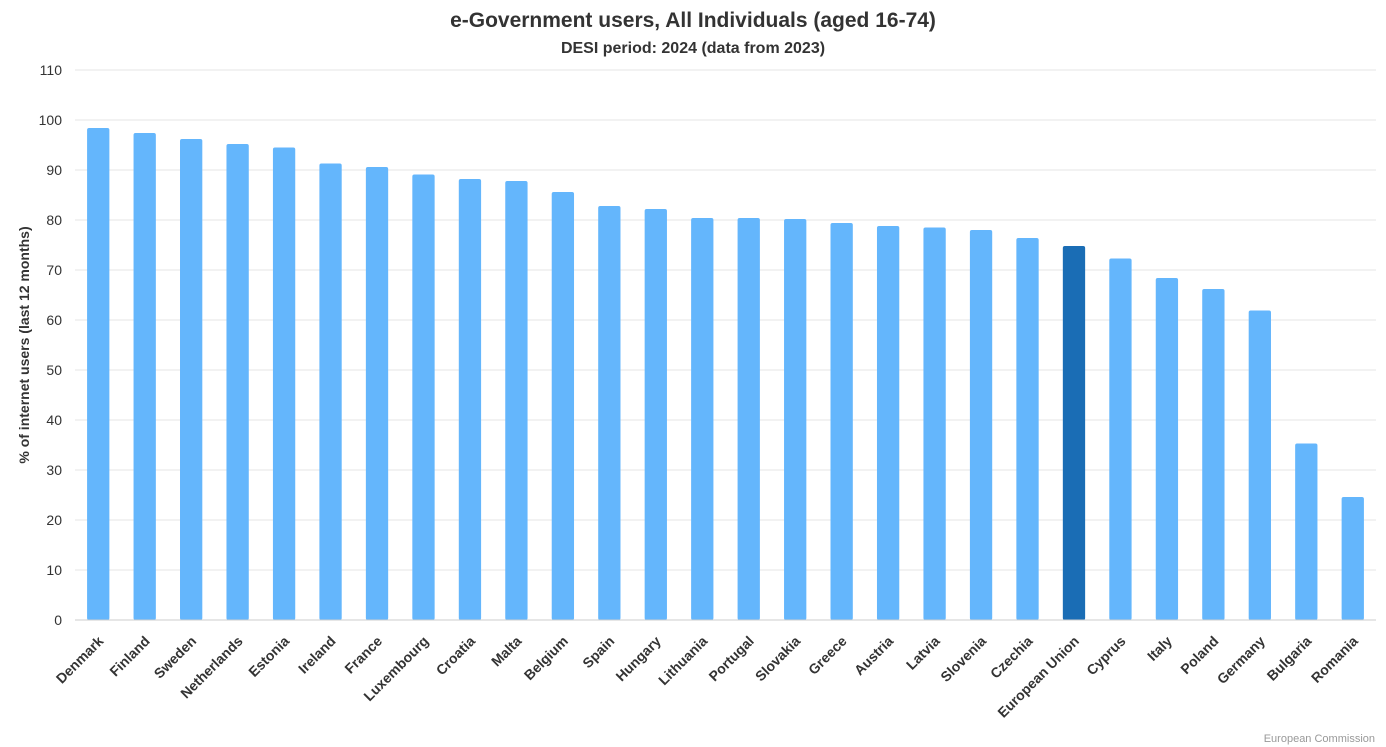 The height and width of the screenshot is (747, 1386). What do you see at coordinates (144, 376) in the screenshot?
I see `bar-finland` at bounding box center [144, 376].